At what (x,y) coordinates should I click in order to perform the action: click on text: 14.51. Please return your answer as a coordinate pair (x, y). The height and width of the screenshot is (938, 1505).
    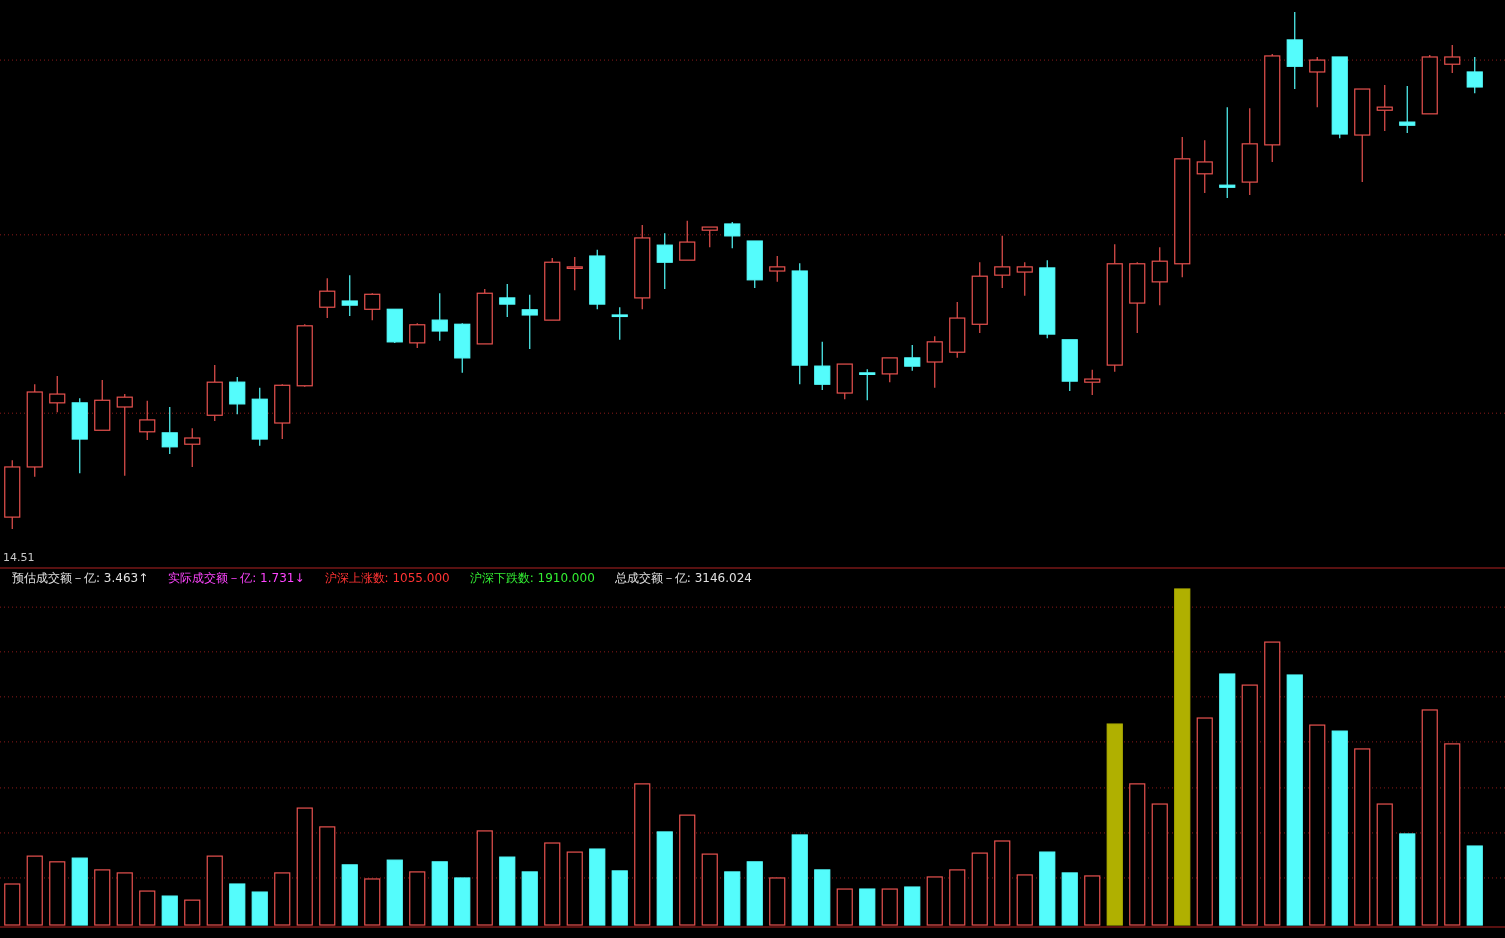
    Looking at the image, I should click on (19, 557).